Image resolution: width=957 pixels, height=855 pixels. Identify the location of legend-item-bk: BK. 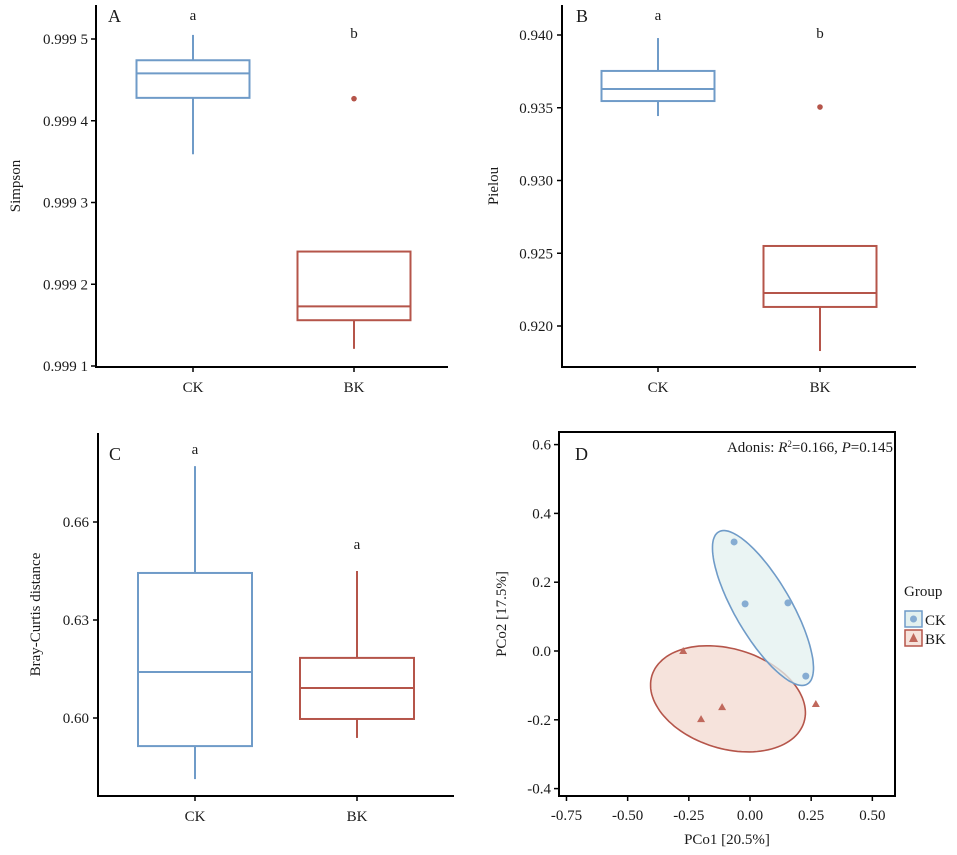
(925, 638).